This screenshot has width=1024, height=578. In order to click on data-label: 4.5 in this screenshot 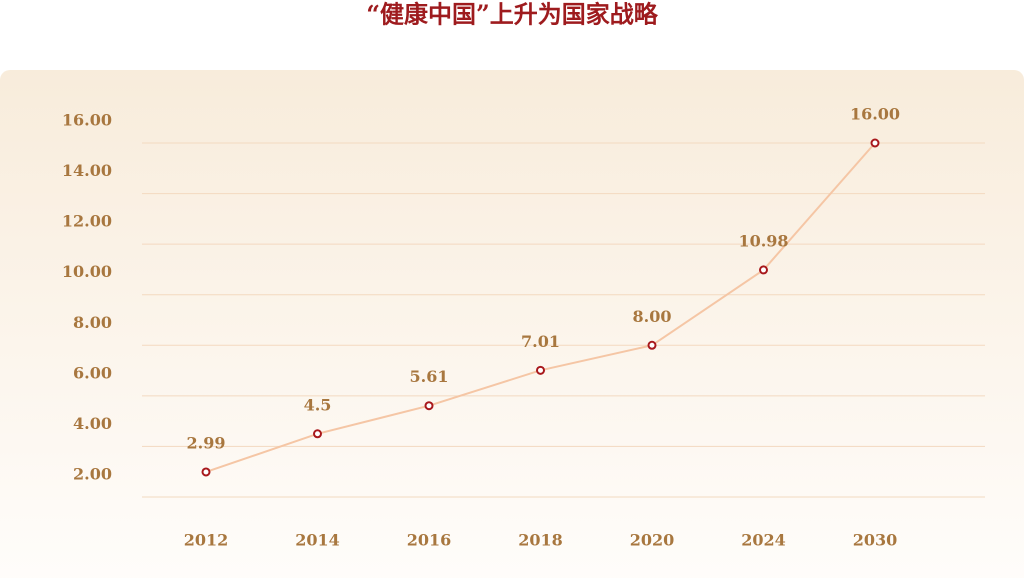, I will do `click(318, 404)`.